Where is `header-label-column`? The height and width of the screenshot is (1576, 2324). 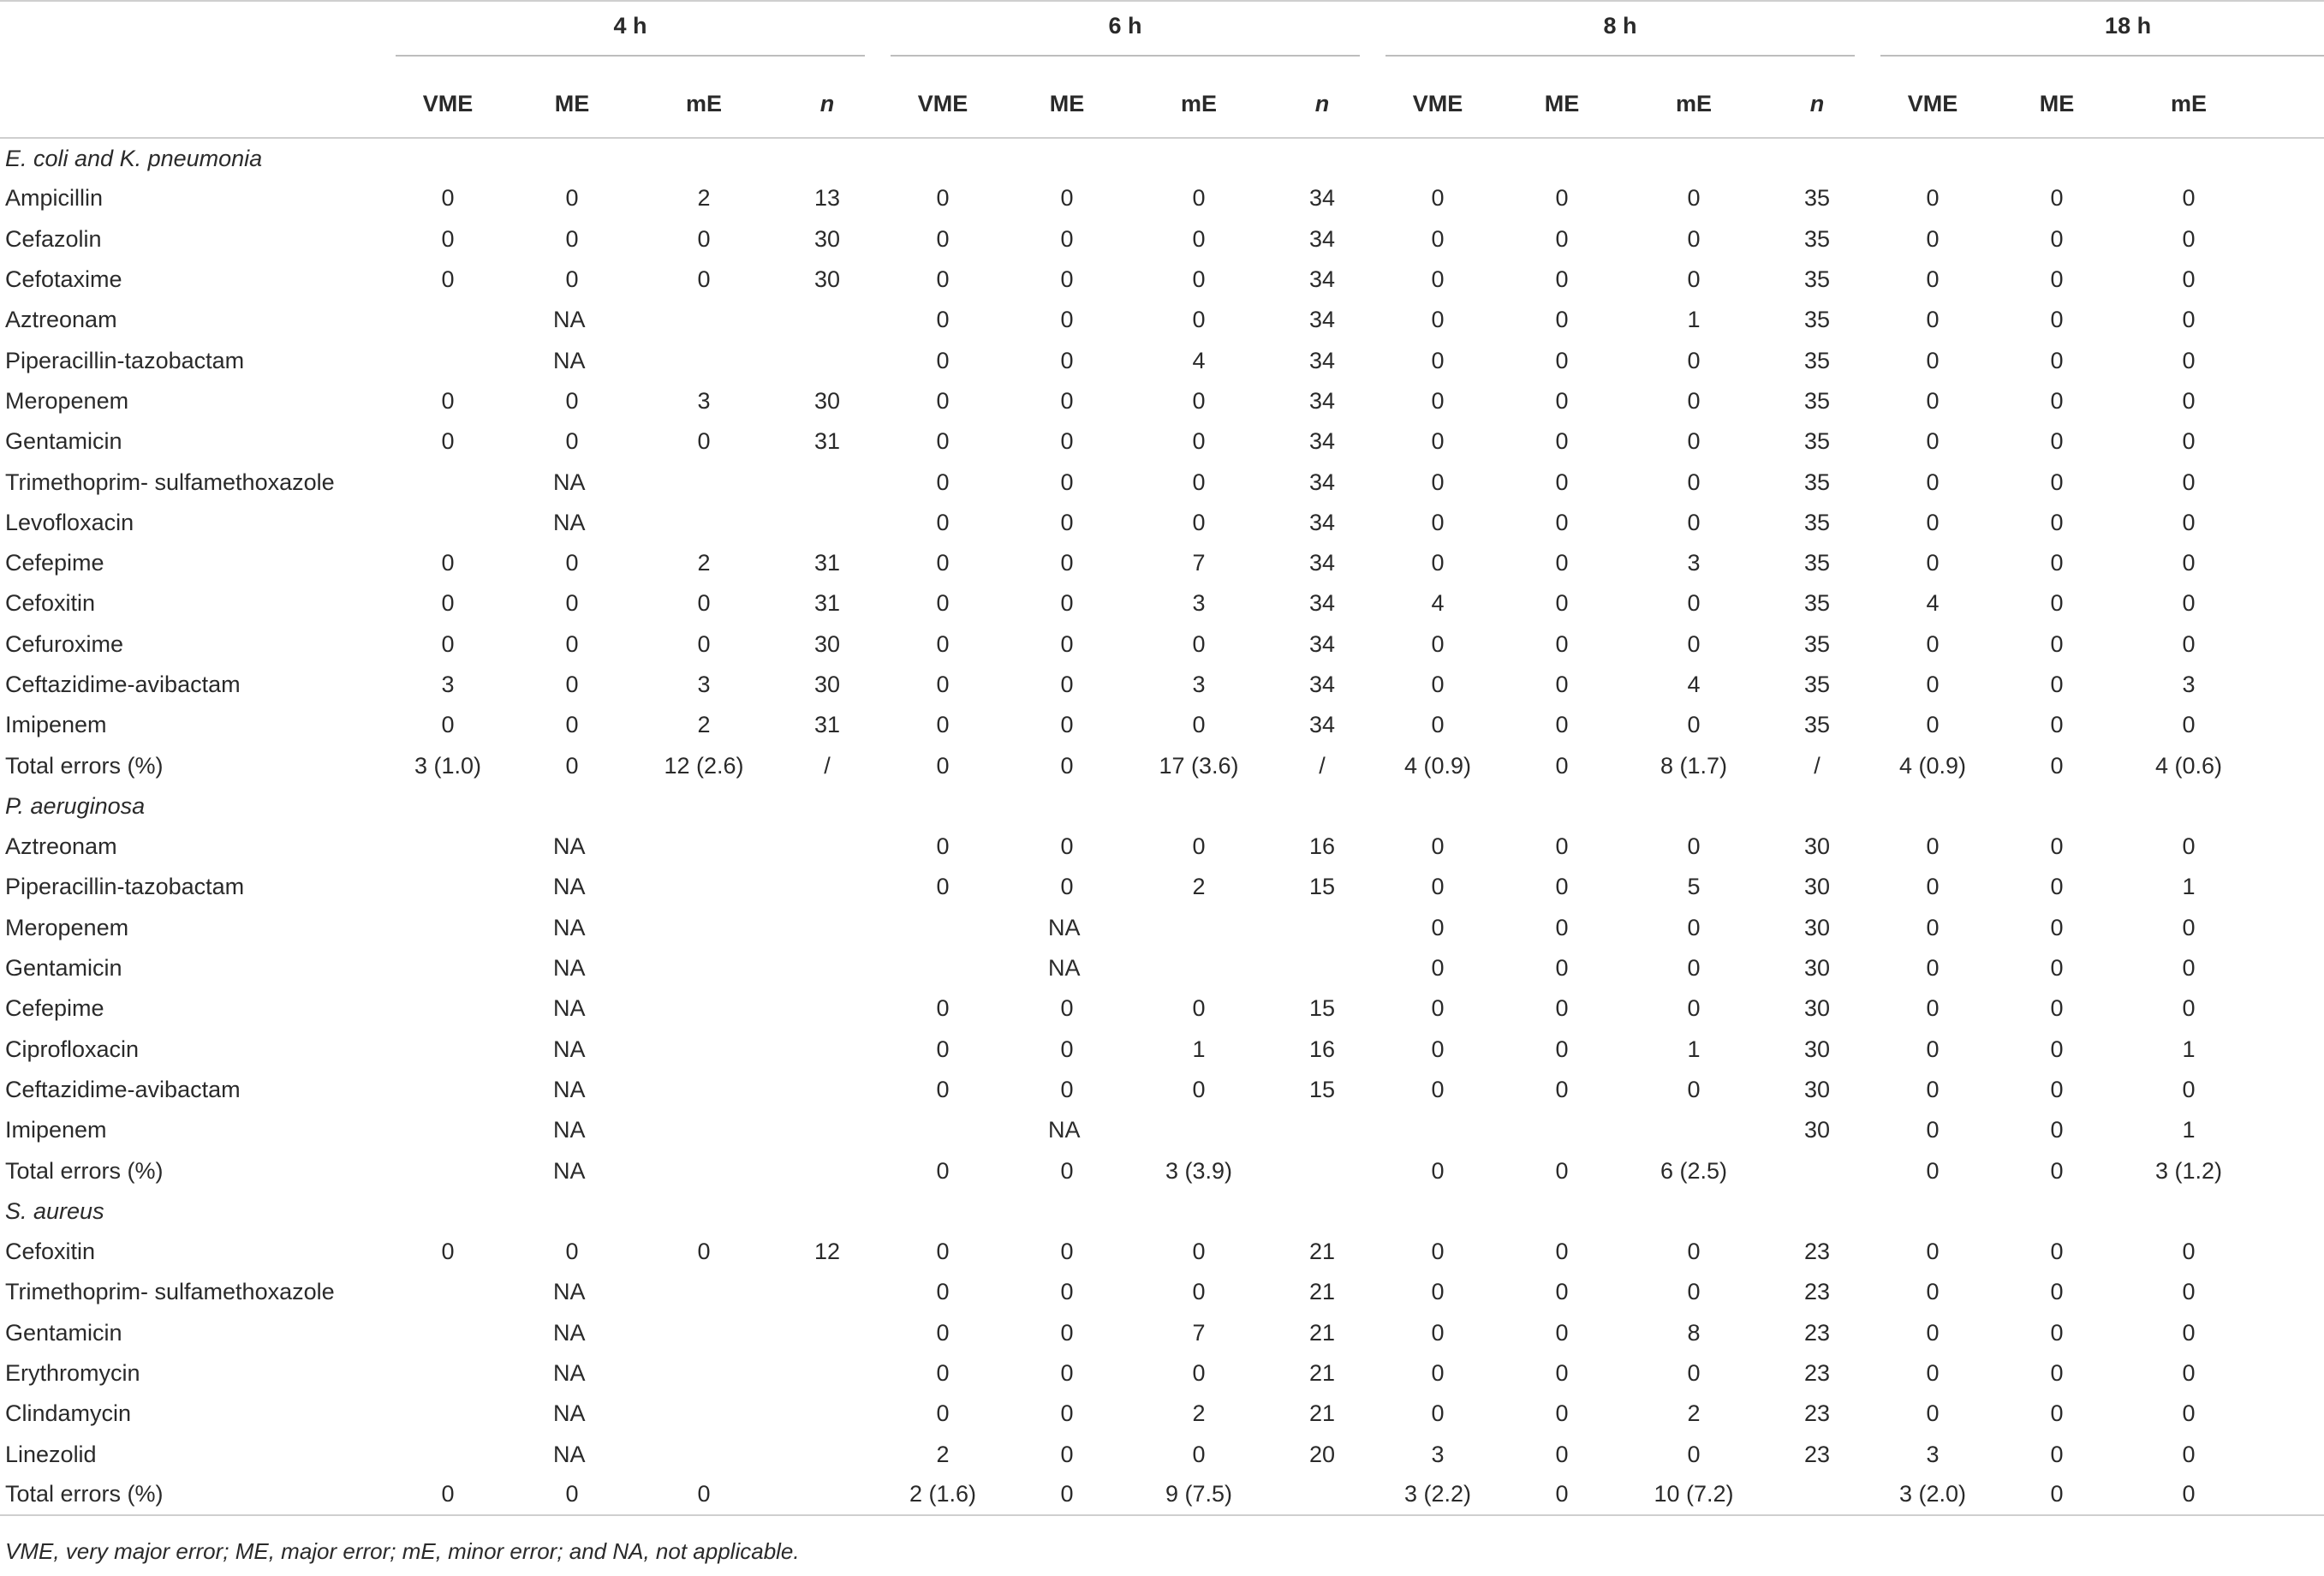
header-label-column is located at coordinates (198, 105).